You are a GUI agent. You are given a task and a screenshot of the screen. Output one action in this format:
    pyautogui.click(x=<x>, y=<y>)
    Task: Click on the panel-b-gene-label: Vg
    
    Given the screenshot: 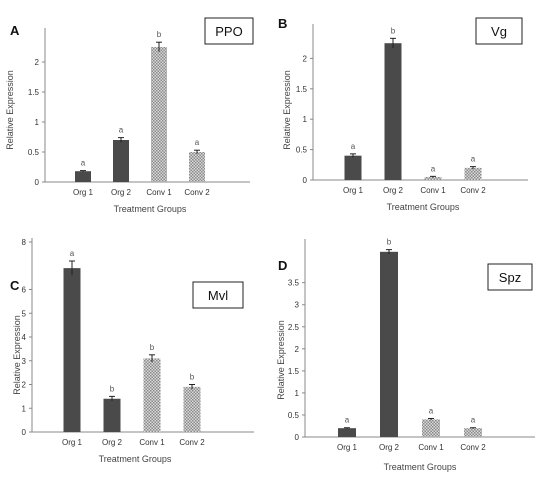 What is the action you would take?
    pyautogui.click(x=499, y=31)
    